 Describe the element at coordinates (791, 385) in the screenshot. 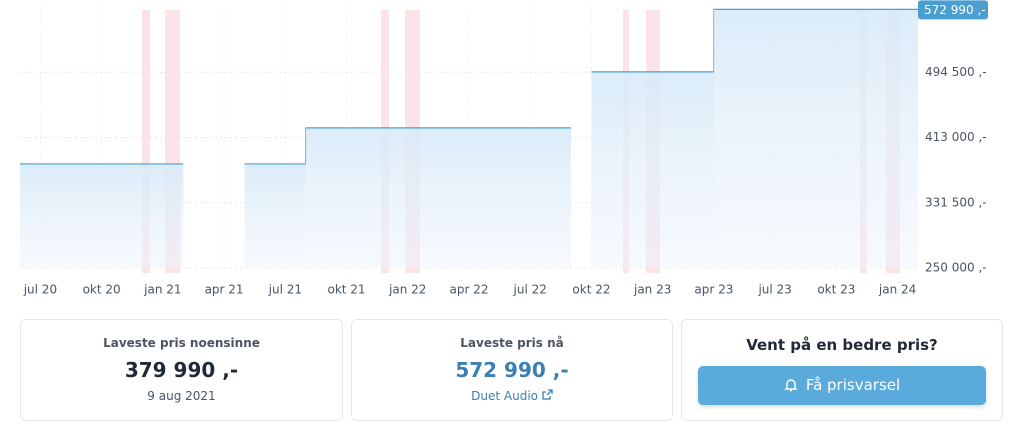

I see `bell-icon` at that location.